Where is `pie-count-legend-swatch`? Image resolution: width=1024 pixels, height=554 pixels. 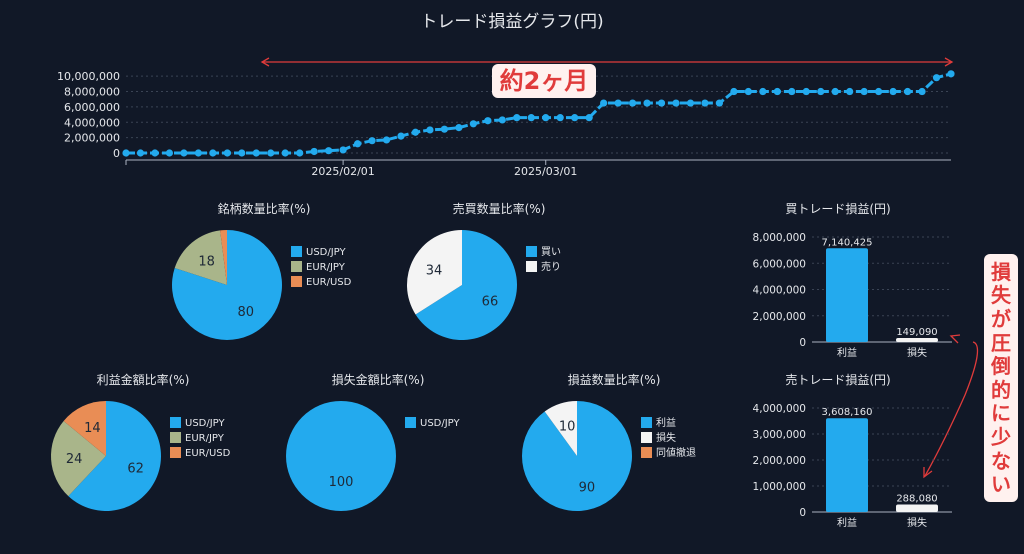 pie-count-legend-swatch is located at coordinates (646, 437).